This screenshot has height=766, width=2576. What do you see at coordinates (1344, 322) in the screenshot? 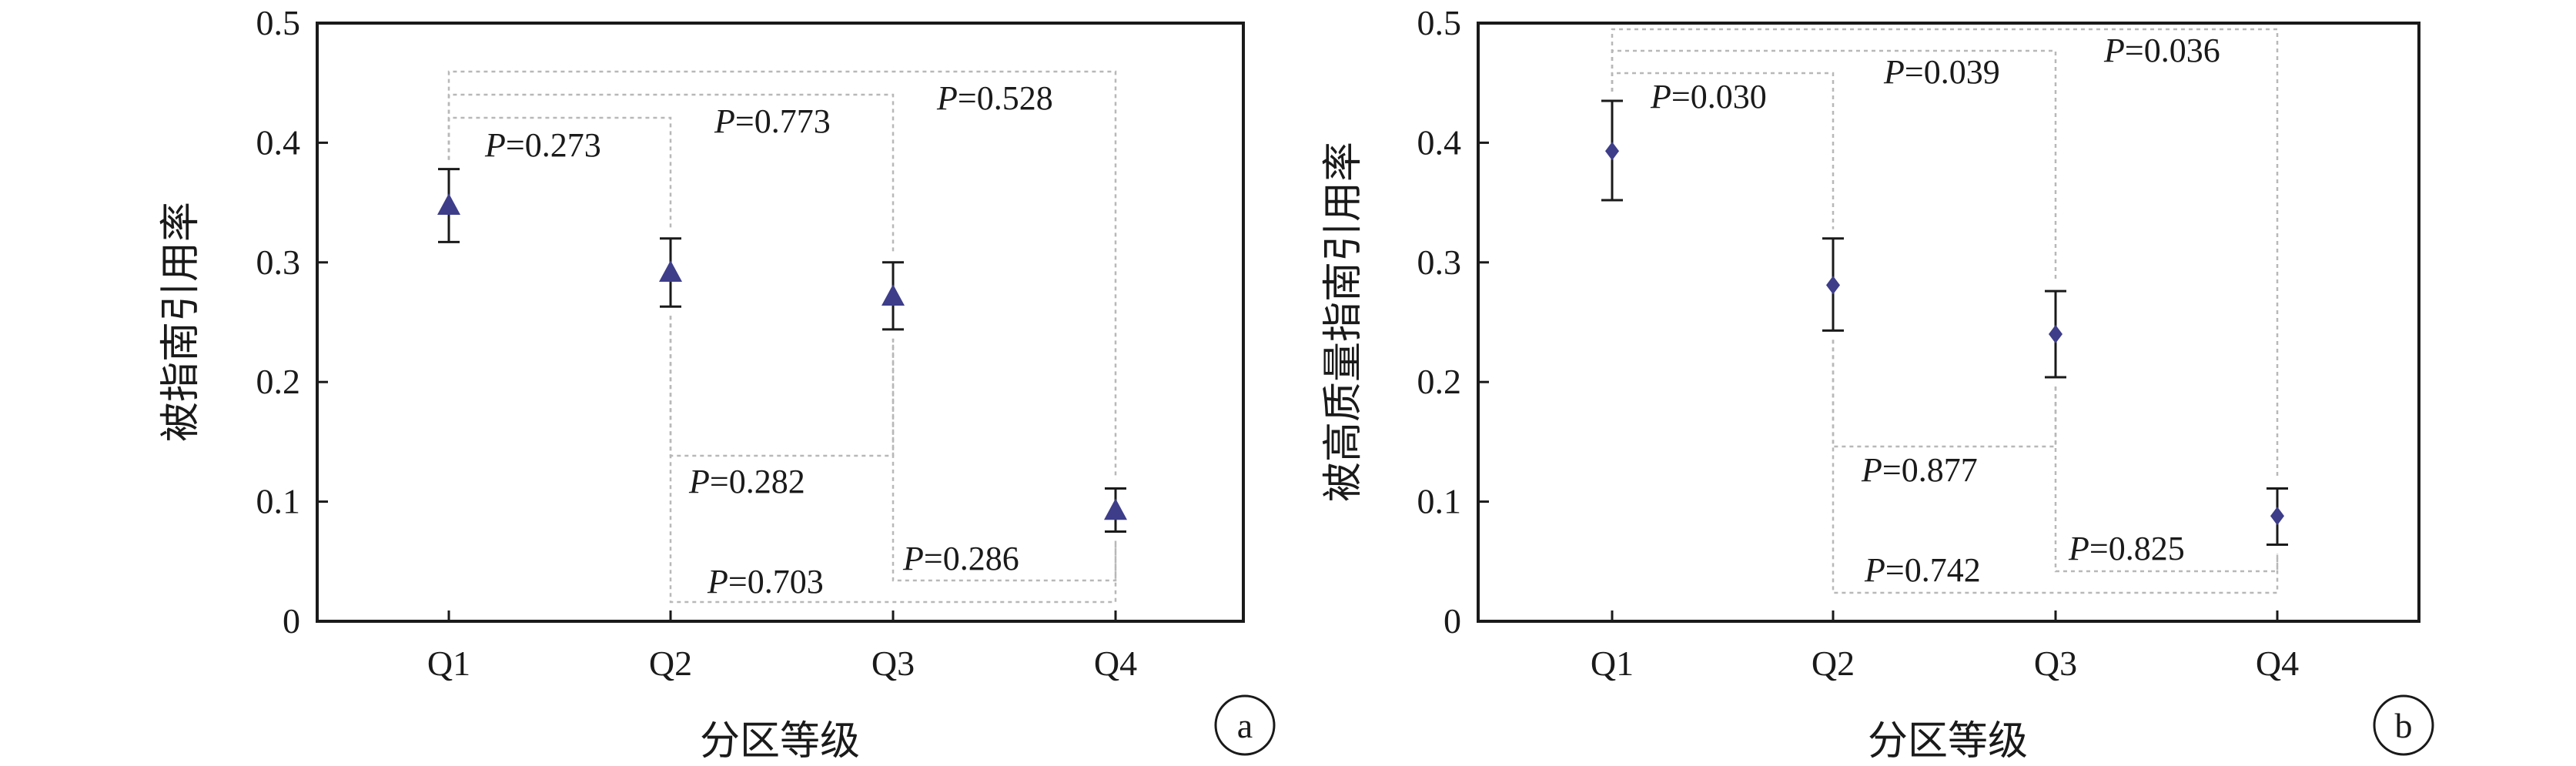
I see `panel-b-y-axis-title: 被高质量指南引用率` at bounding box center [1344, 322].